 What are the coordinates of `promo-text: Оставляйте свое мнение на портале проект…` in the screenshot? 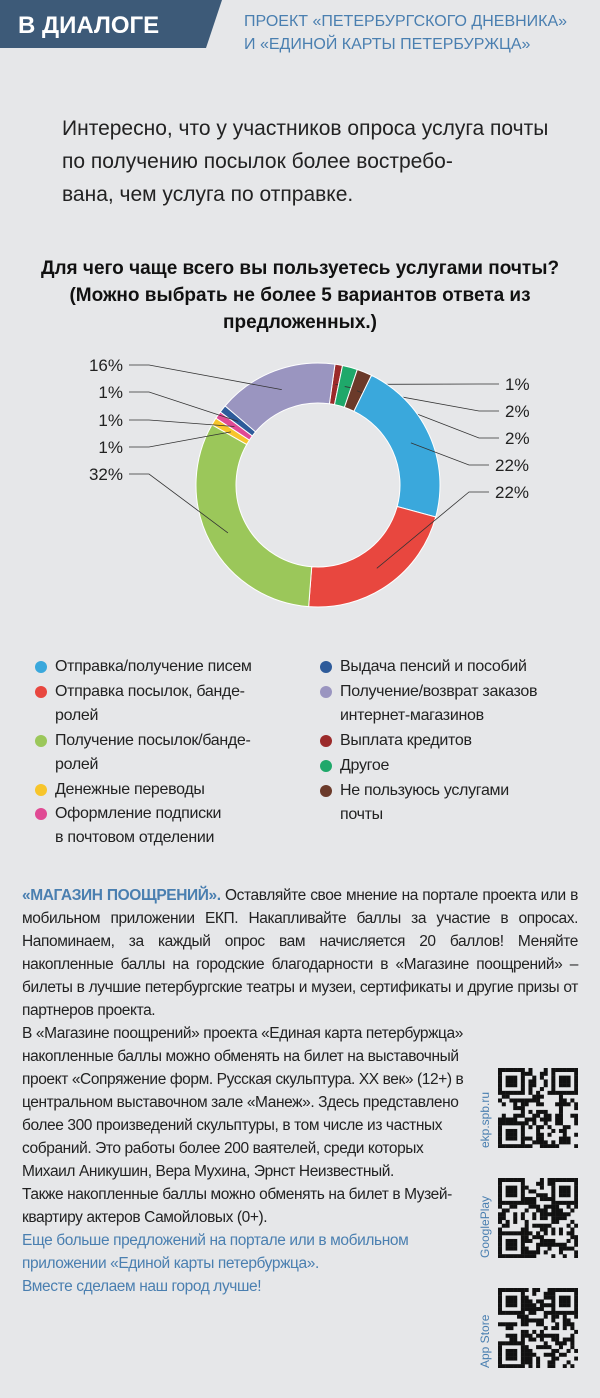 It's located at (300, 953).